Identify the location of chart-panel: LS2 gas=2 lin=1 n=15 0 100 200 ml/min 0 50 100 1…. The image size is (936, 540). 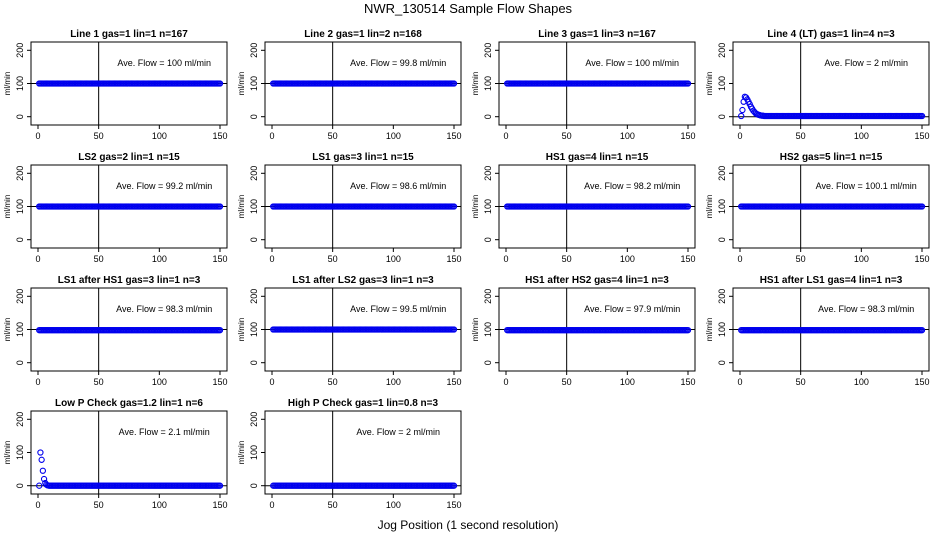
(115, 208).